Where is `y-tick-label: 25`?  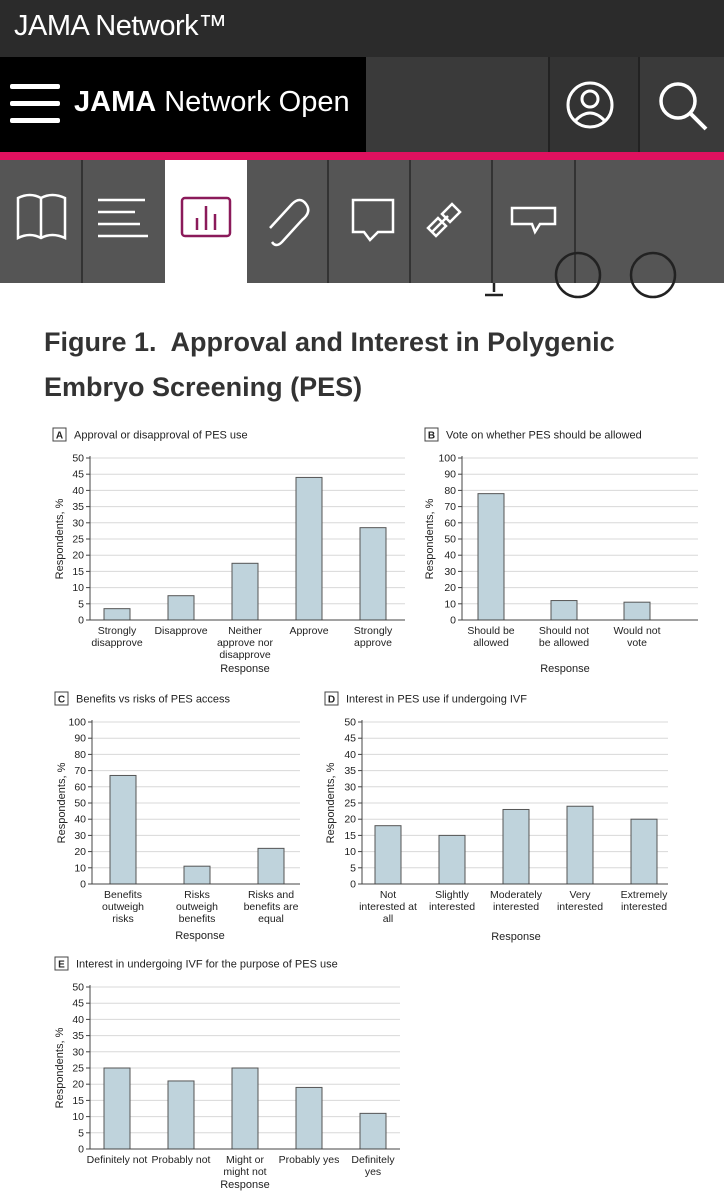 y-tick-label: 25 is located at coordinates (350, 804).